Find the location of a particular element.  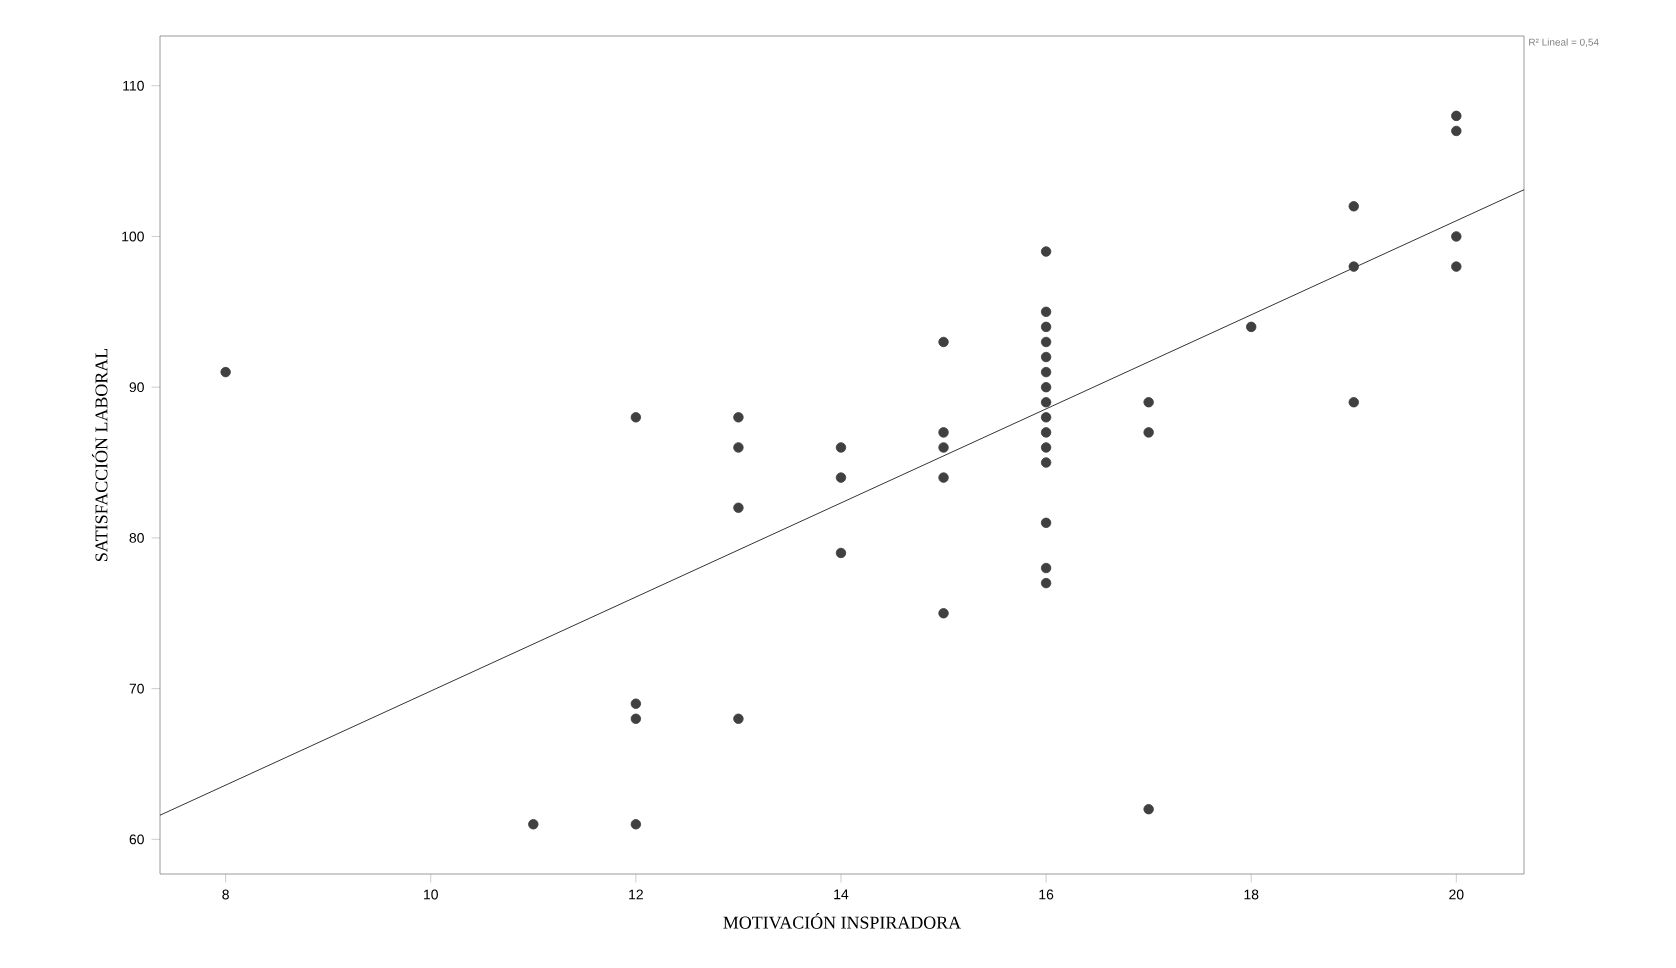

y-axis-title: SATISFACCIÓN LABORAL is located at coordinates (99, 454).